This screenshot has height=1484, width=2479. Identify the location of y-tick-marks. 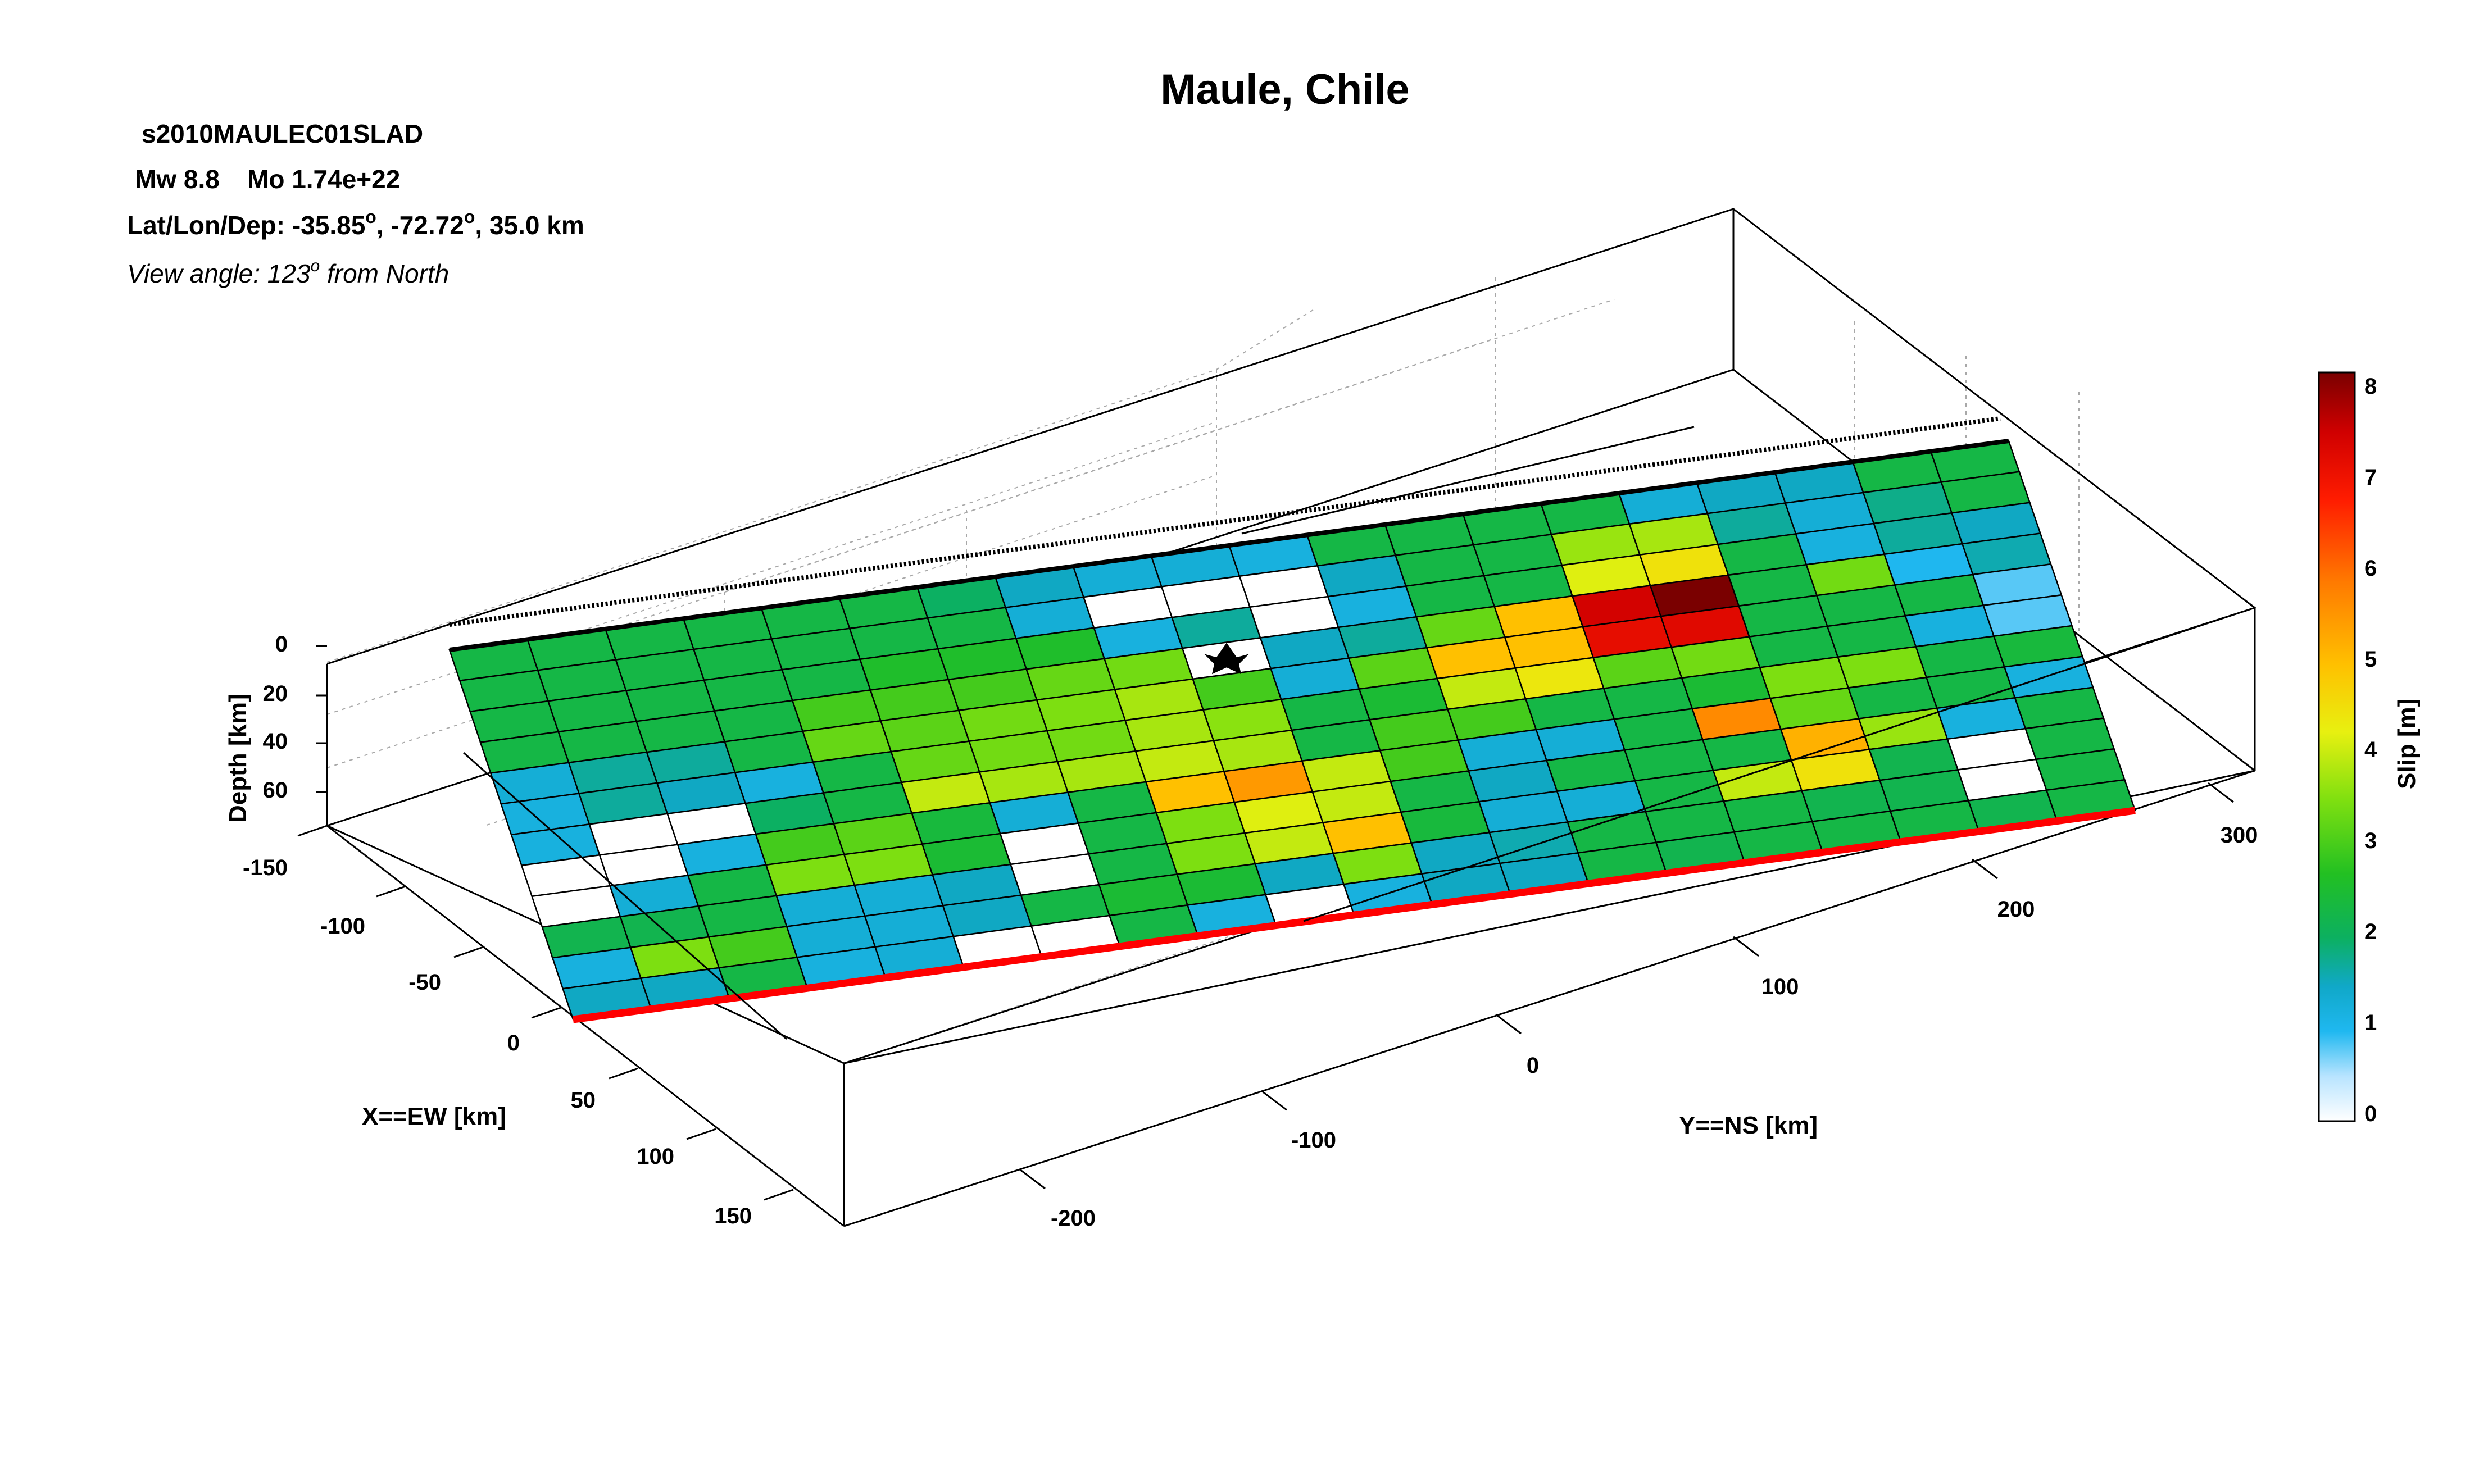
(1626, 986).